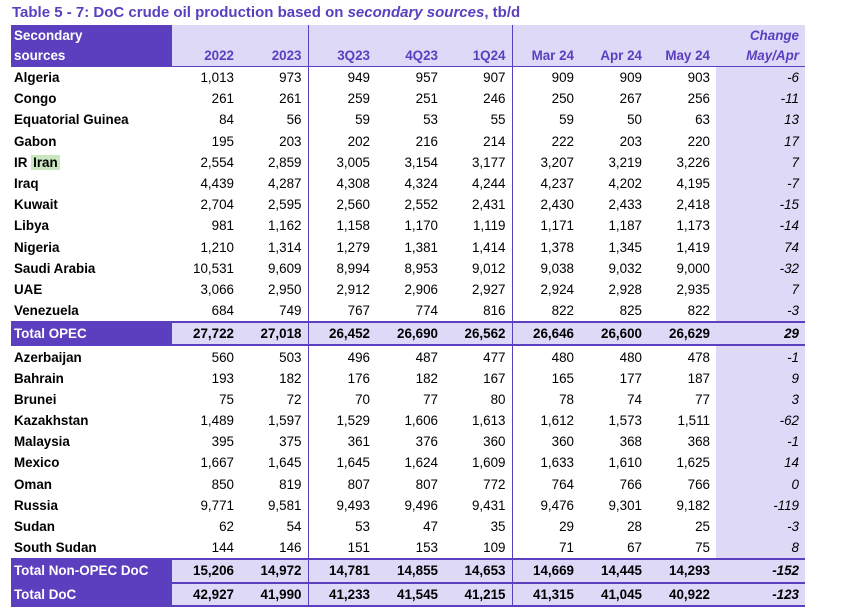 The image size is (866, 609). What do you see at coordinates (284, 184) in the screenshot?
I see `cell-value: 4,287` at bounding box center [284, 184].